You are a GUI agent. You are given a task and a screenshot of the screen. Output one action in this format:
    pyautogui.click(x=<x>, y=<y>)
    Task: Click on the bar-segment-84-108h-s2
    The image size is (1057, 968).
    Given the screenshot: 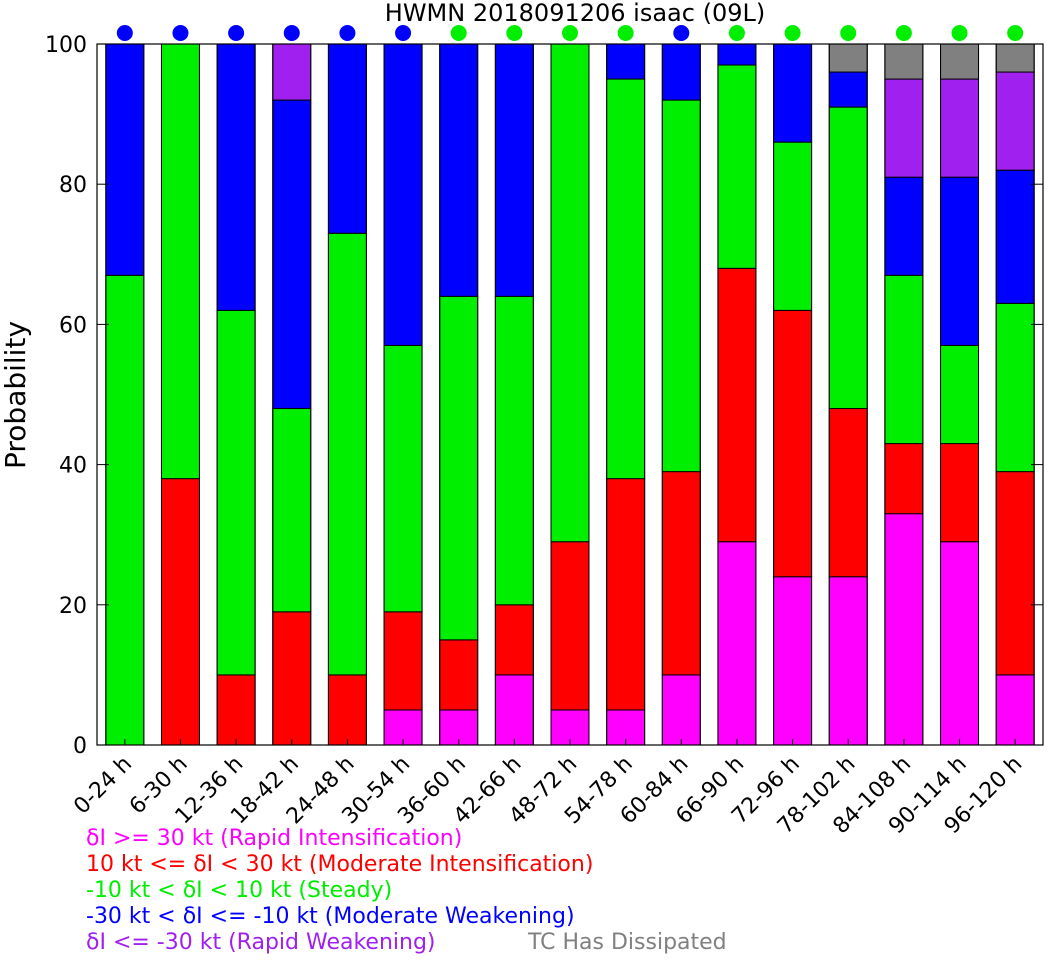 What is the action you would take?
    pyautogui.click(x=904, y=359)
    